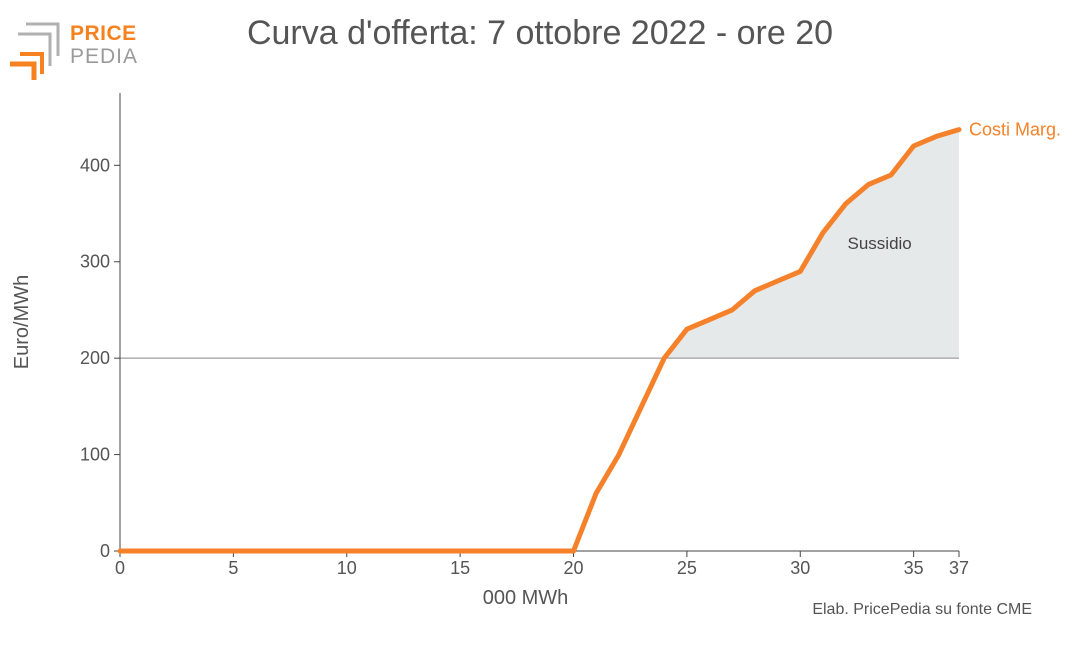 This screenshot has width=1090, height=646. What do you see at coordinates (105, 551) in the screenshot?
I see `y-tick-label: 0` at bounding box center [105, 551].